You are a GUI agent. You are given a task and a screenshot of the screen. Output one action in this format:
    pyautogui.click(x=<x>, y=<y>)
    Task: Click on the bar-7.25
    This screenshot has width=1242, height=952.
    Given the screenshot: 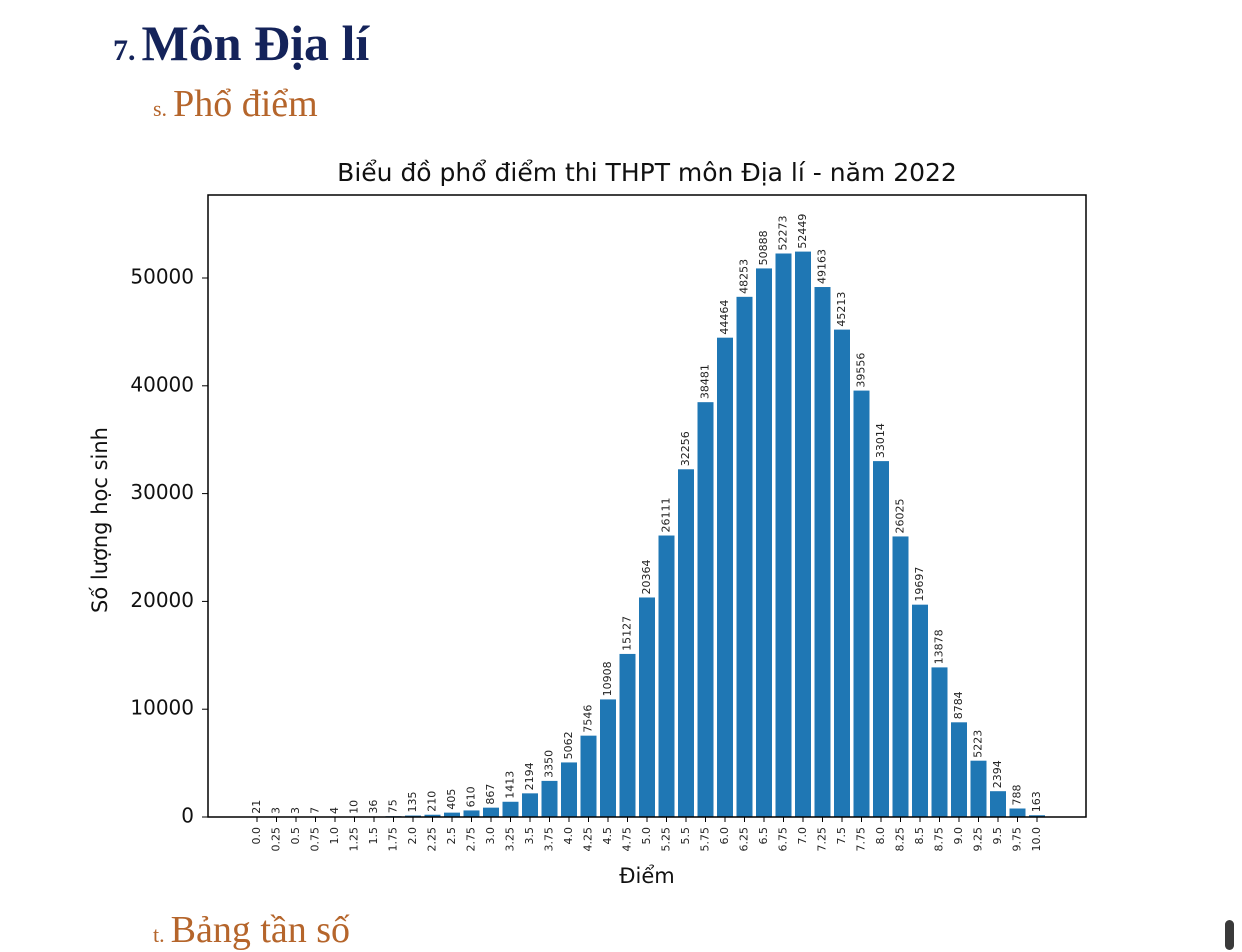 What is the action you would take?
    pyautogui.click(x=823, y=552)
    